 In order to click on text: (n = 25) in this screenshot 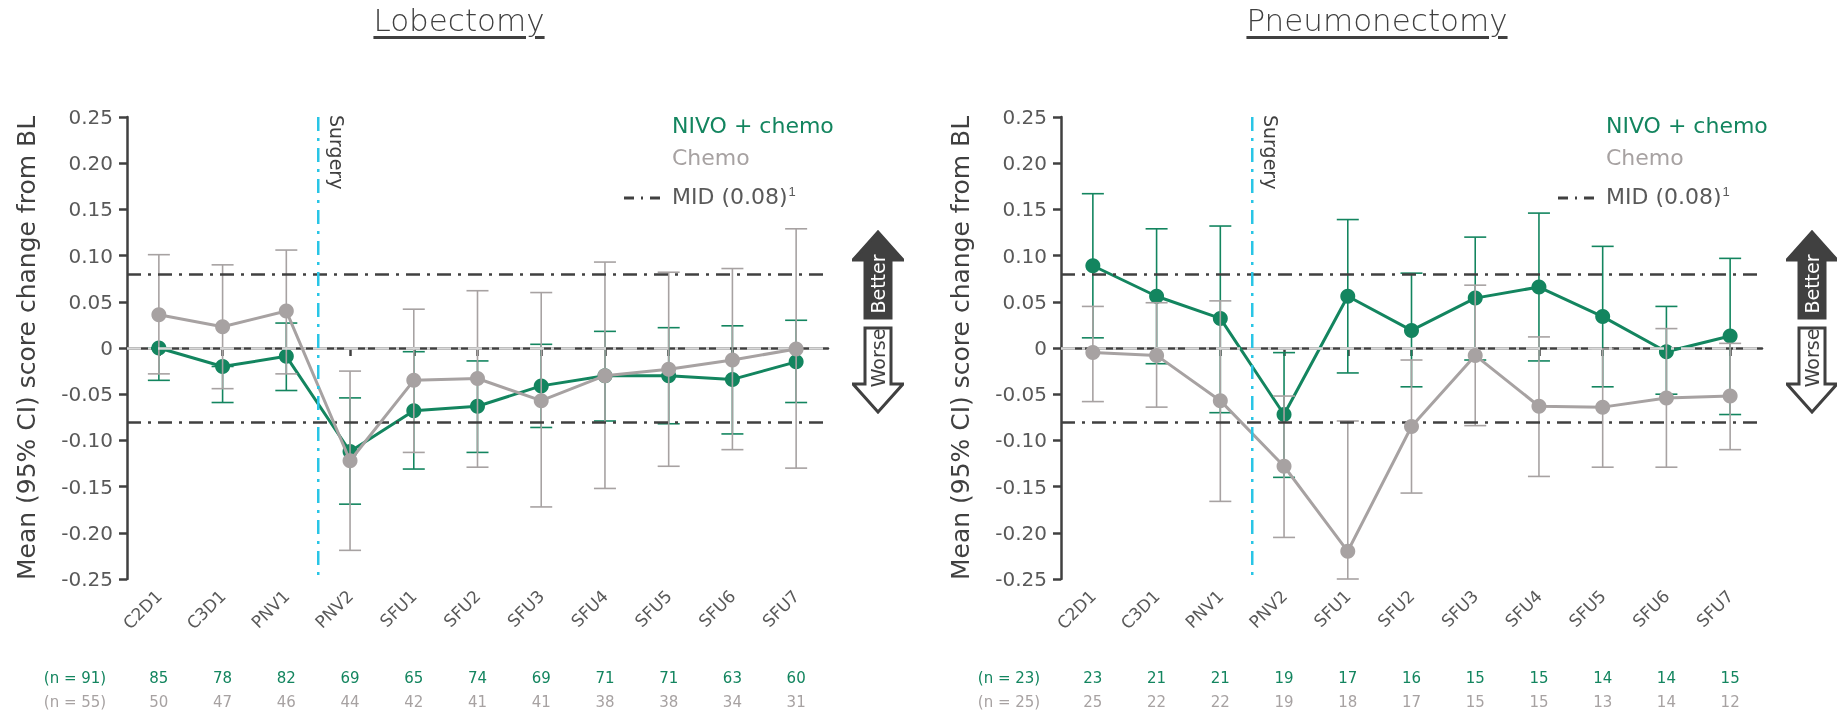, I will do `click(1009, 702)`.